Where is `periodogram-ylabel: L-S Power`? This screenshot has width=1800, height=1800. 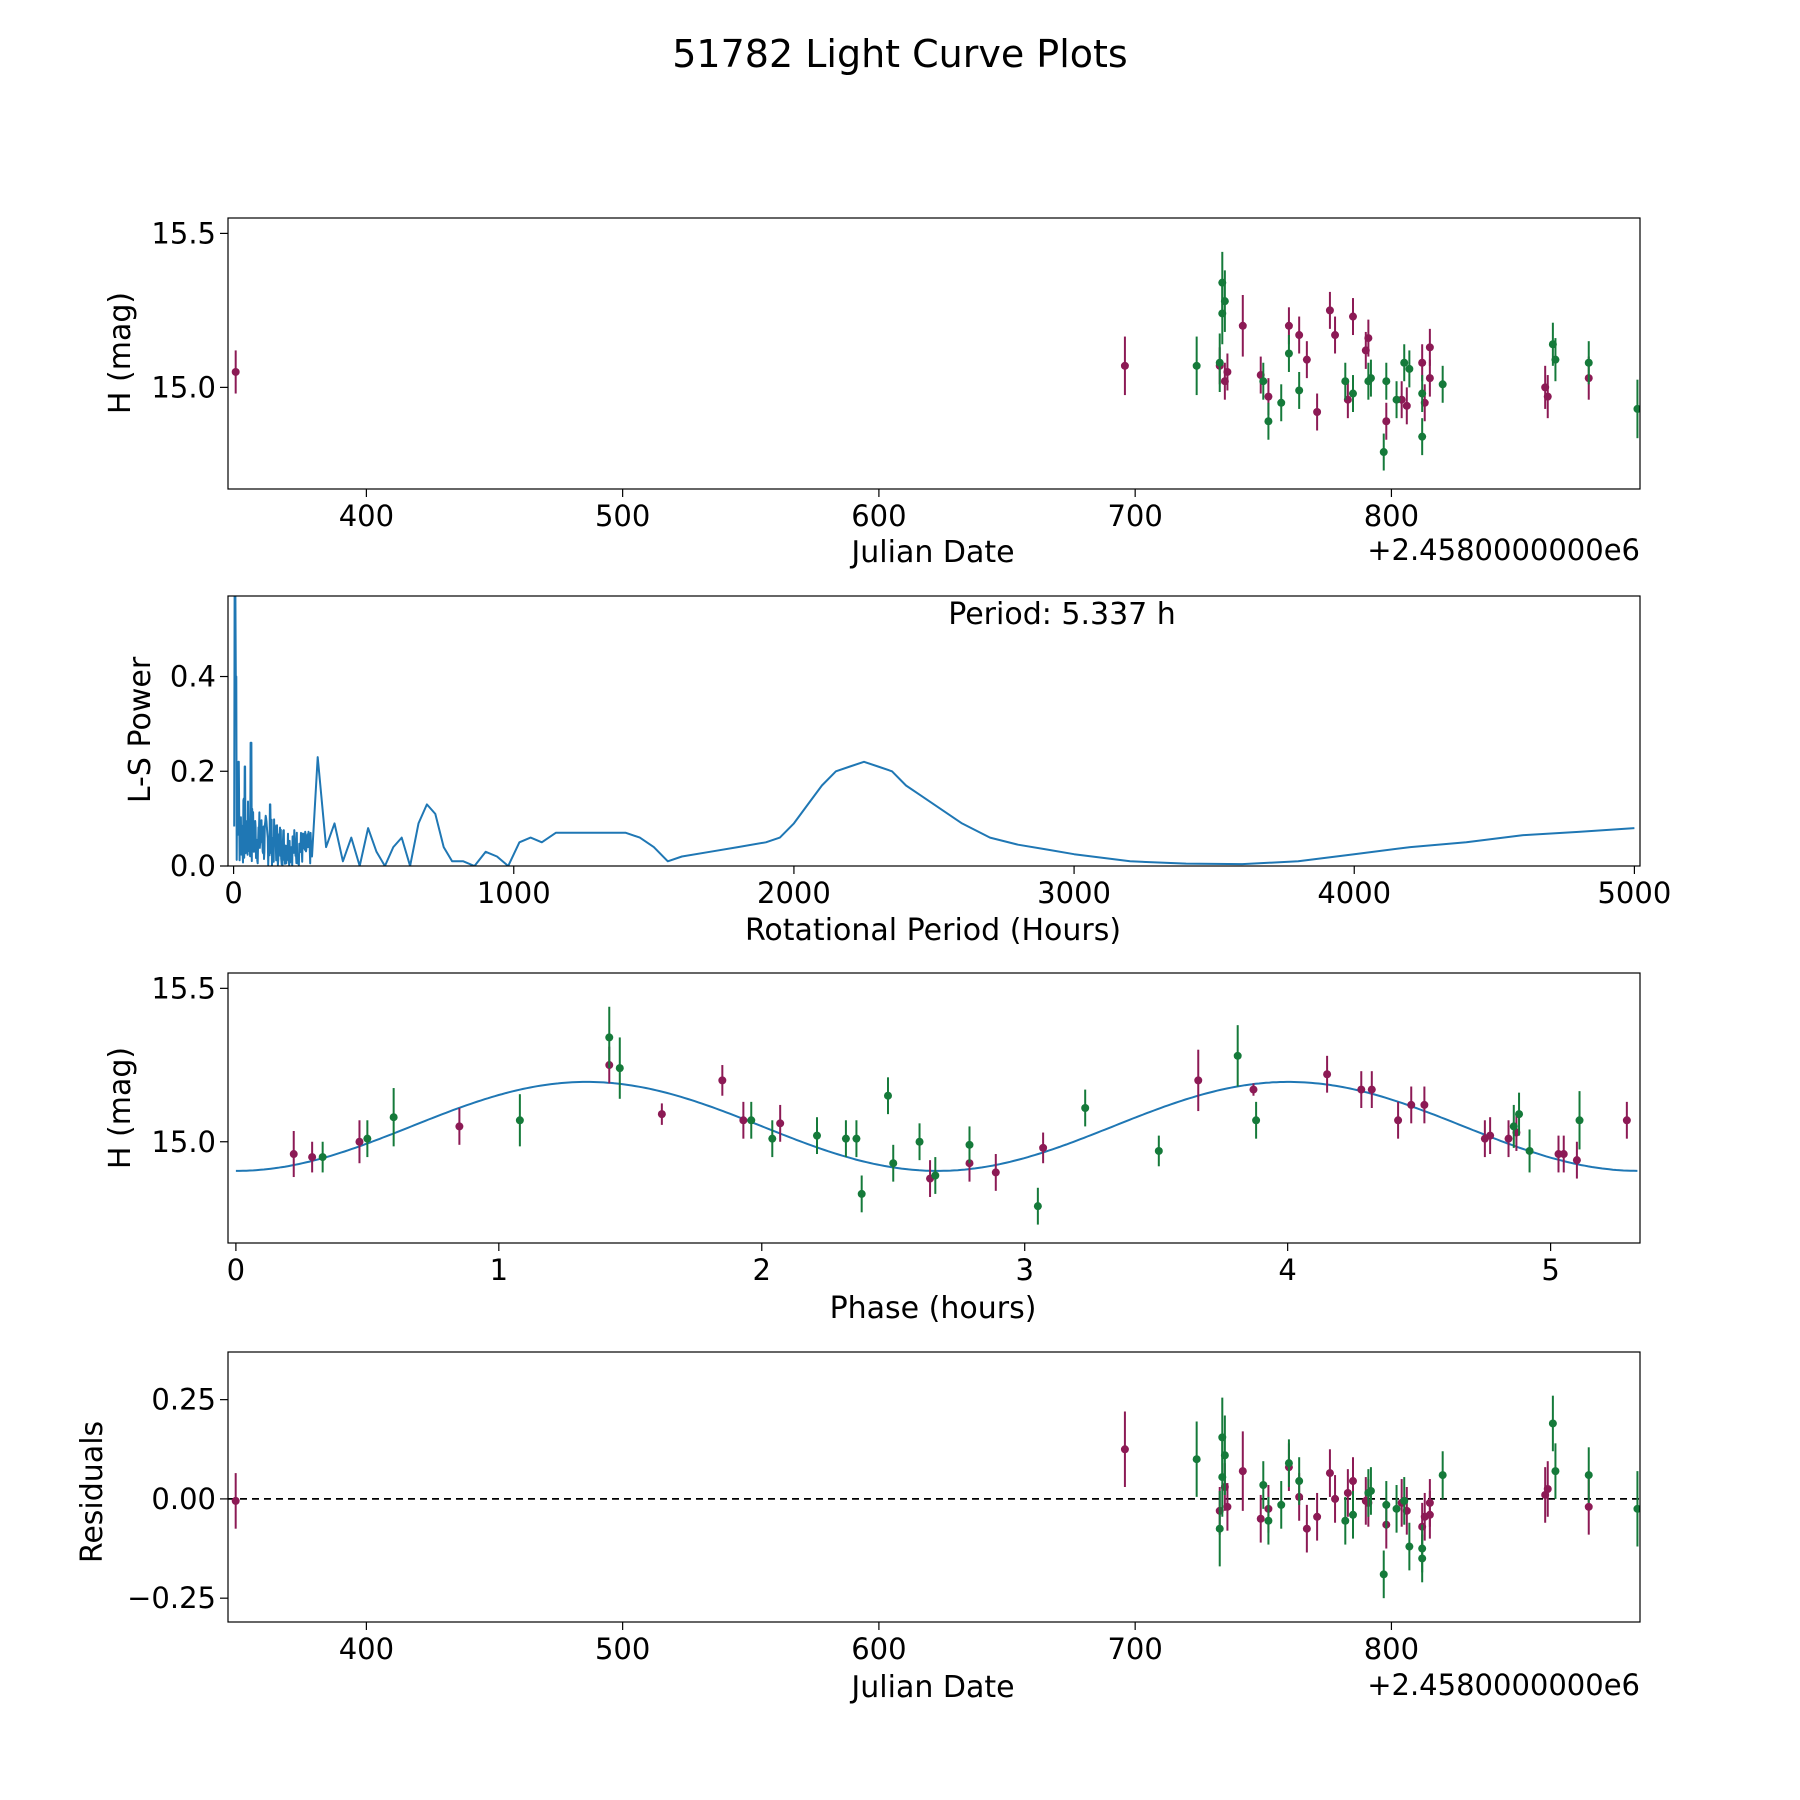
periodogram-ylabel: L-S Power is located at coordinates (140, 729).